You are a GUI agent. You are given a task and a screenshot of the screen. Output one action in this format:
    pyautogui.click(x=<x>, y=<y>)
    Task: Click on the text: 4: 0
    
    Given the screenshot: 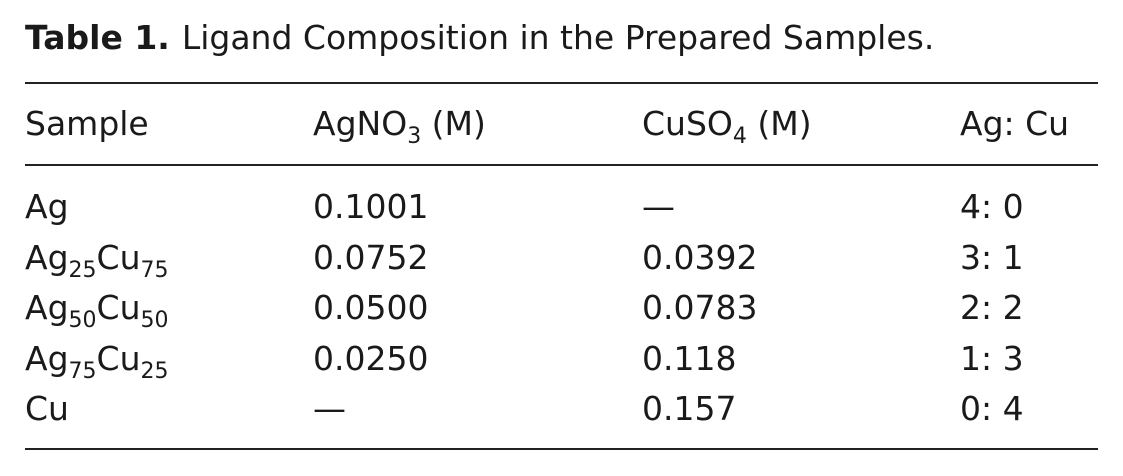 What is the action you would take?
    pyautogui.click(x=992, y=206)
    